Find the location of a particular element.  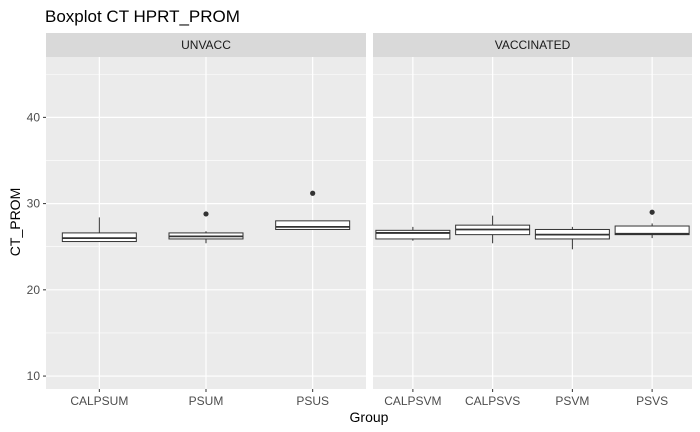

box-psvs is located at coordinates (652, 224).